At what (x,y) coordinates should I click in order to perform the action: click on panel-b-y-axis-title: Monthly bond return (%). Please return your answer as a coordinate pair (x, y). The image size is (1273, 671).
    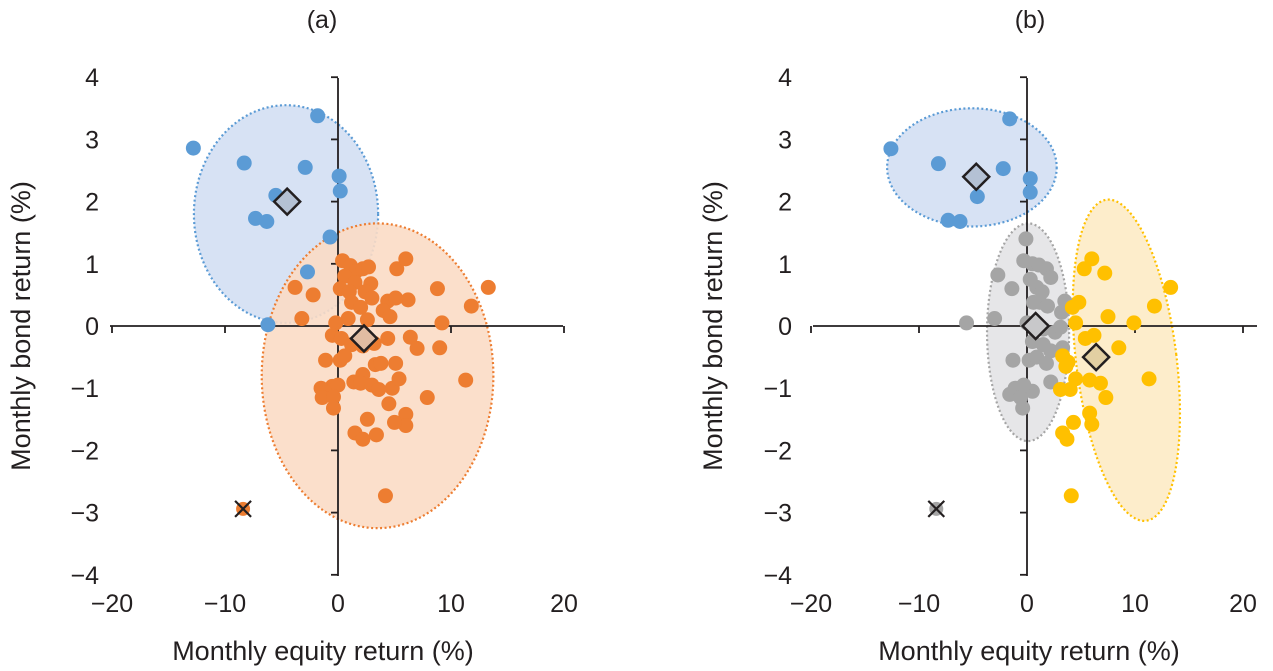
    Looking at the image, I should click on (713, 326).